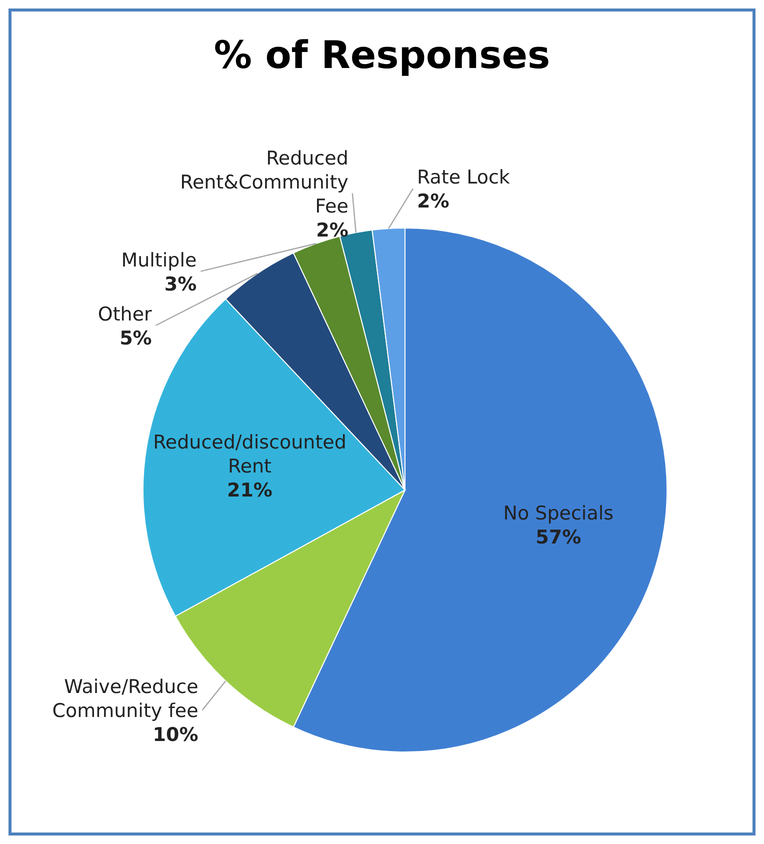  What do you see at coordinates (125, 314) in the screenshot?
I see `slice-label: Other` at bounding box center [125, 314].